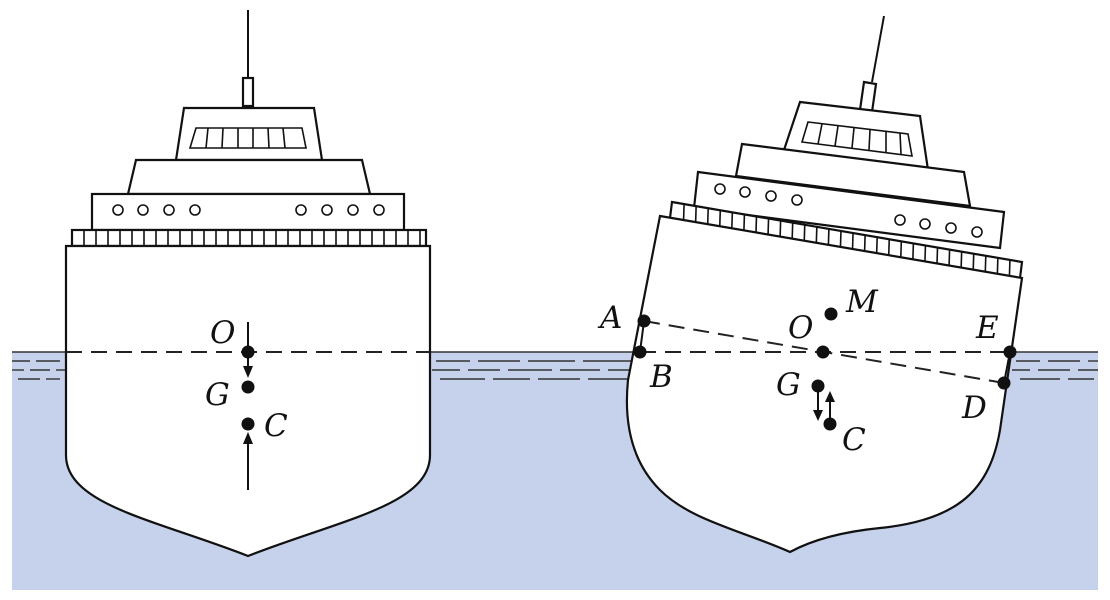 The width and height of the screenshot is (1110, 600). I want to click on point-m, so click(831, 314).